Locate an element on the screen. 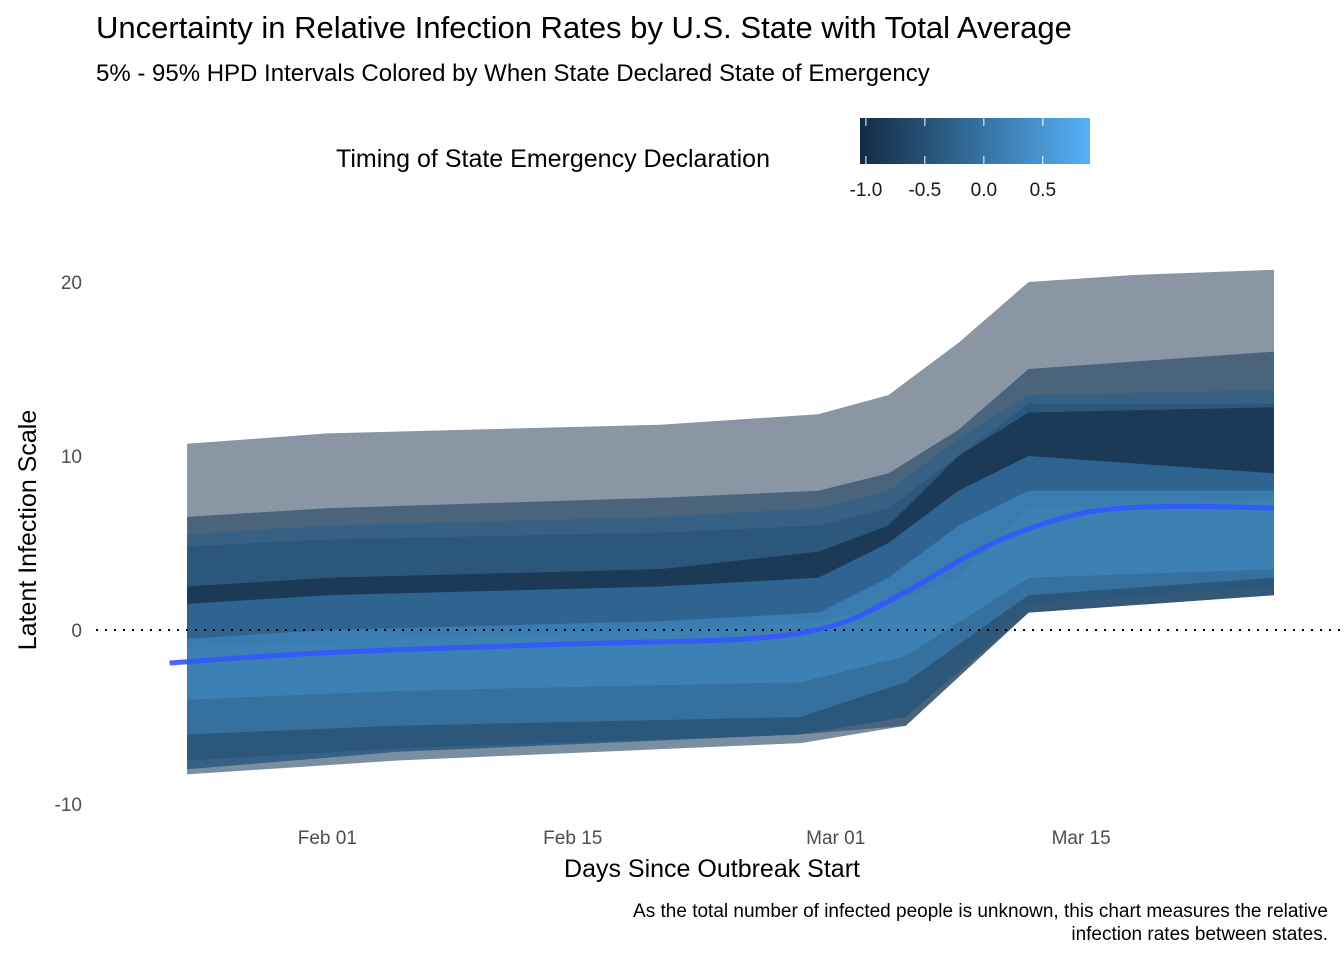  y-tick-label: 0 is located at coordinates (76, 631).